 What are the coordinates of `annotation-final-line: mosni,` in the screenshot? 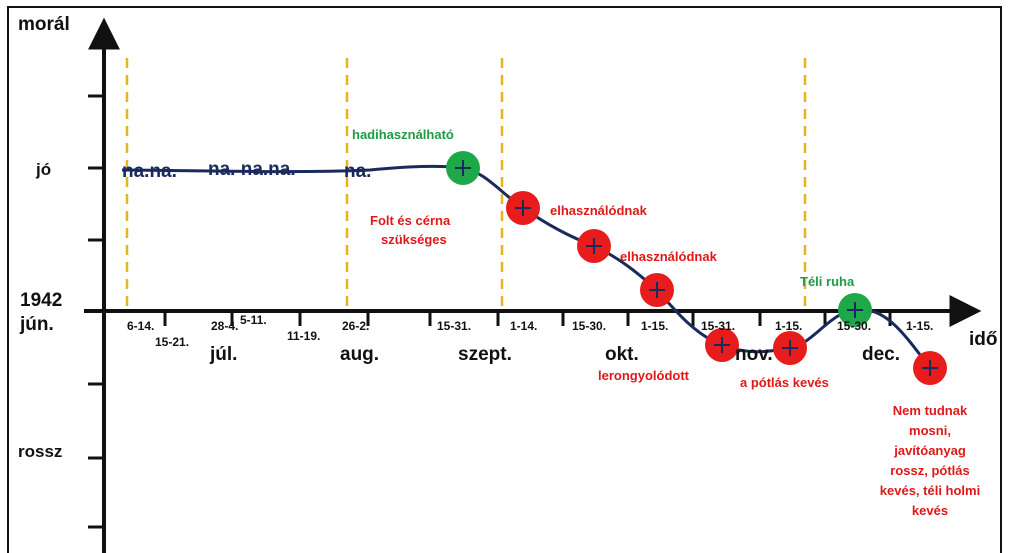 It's located at (930, 430).